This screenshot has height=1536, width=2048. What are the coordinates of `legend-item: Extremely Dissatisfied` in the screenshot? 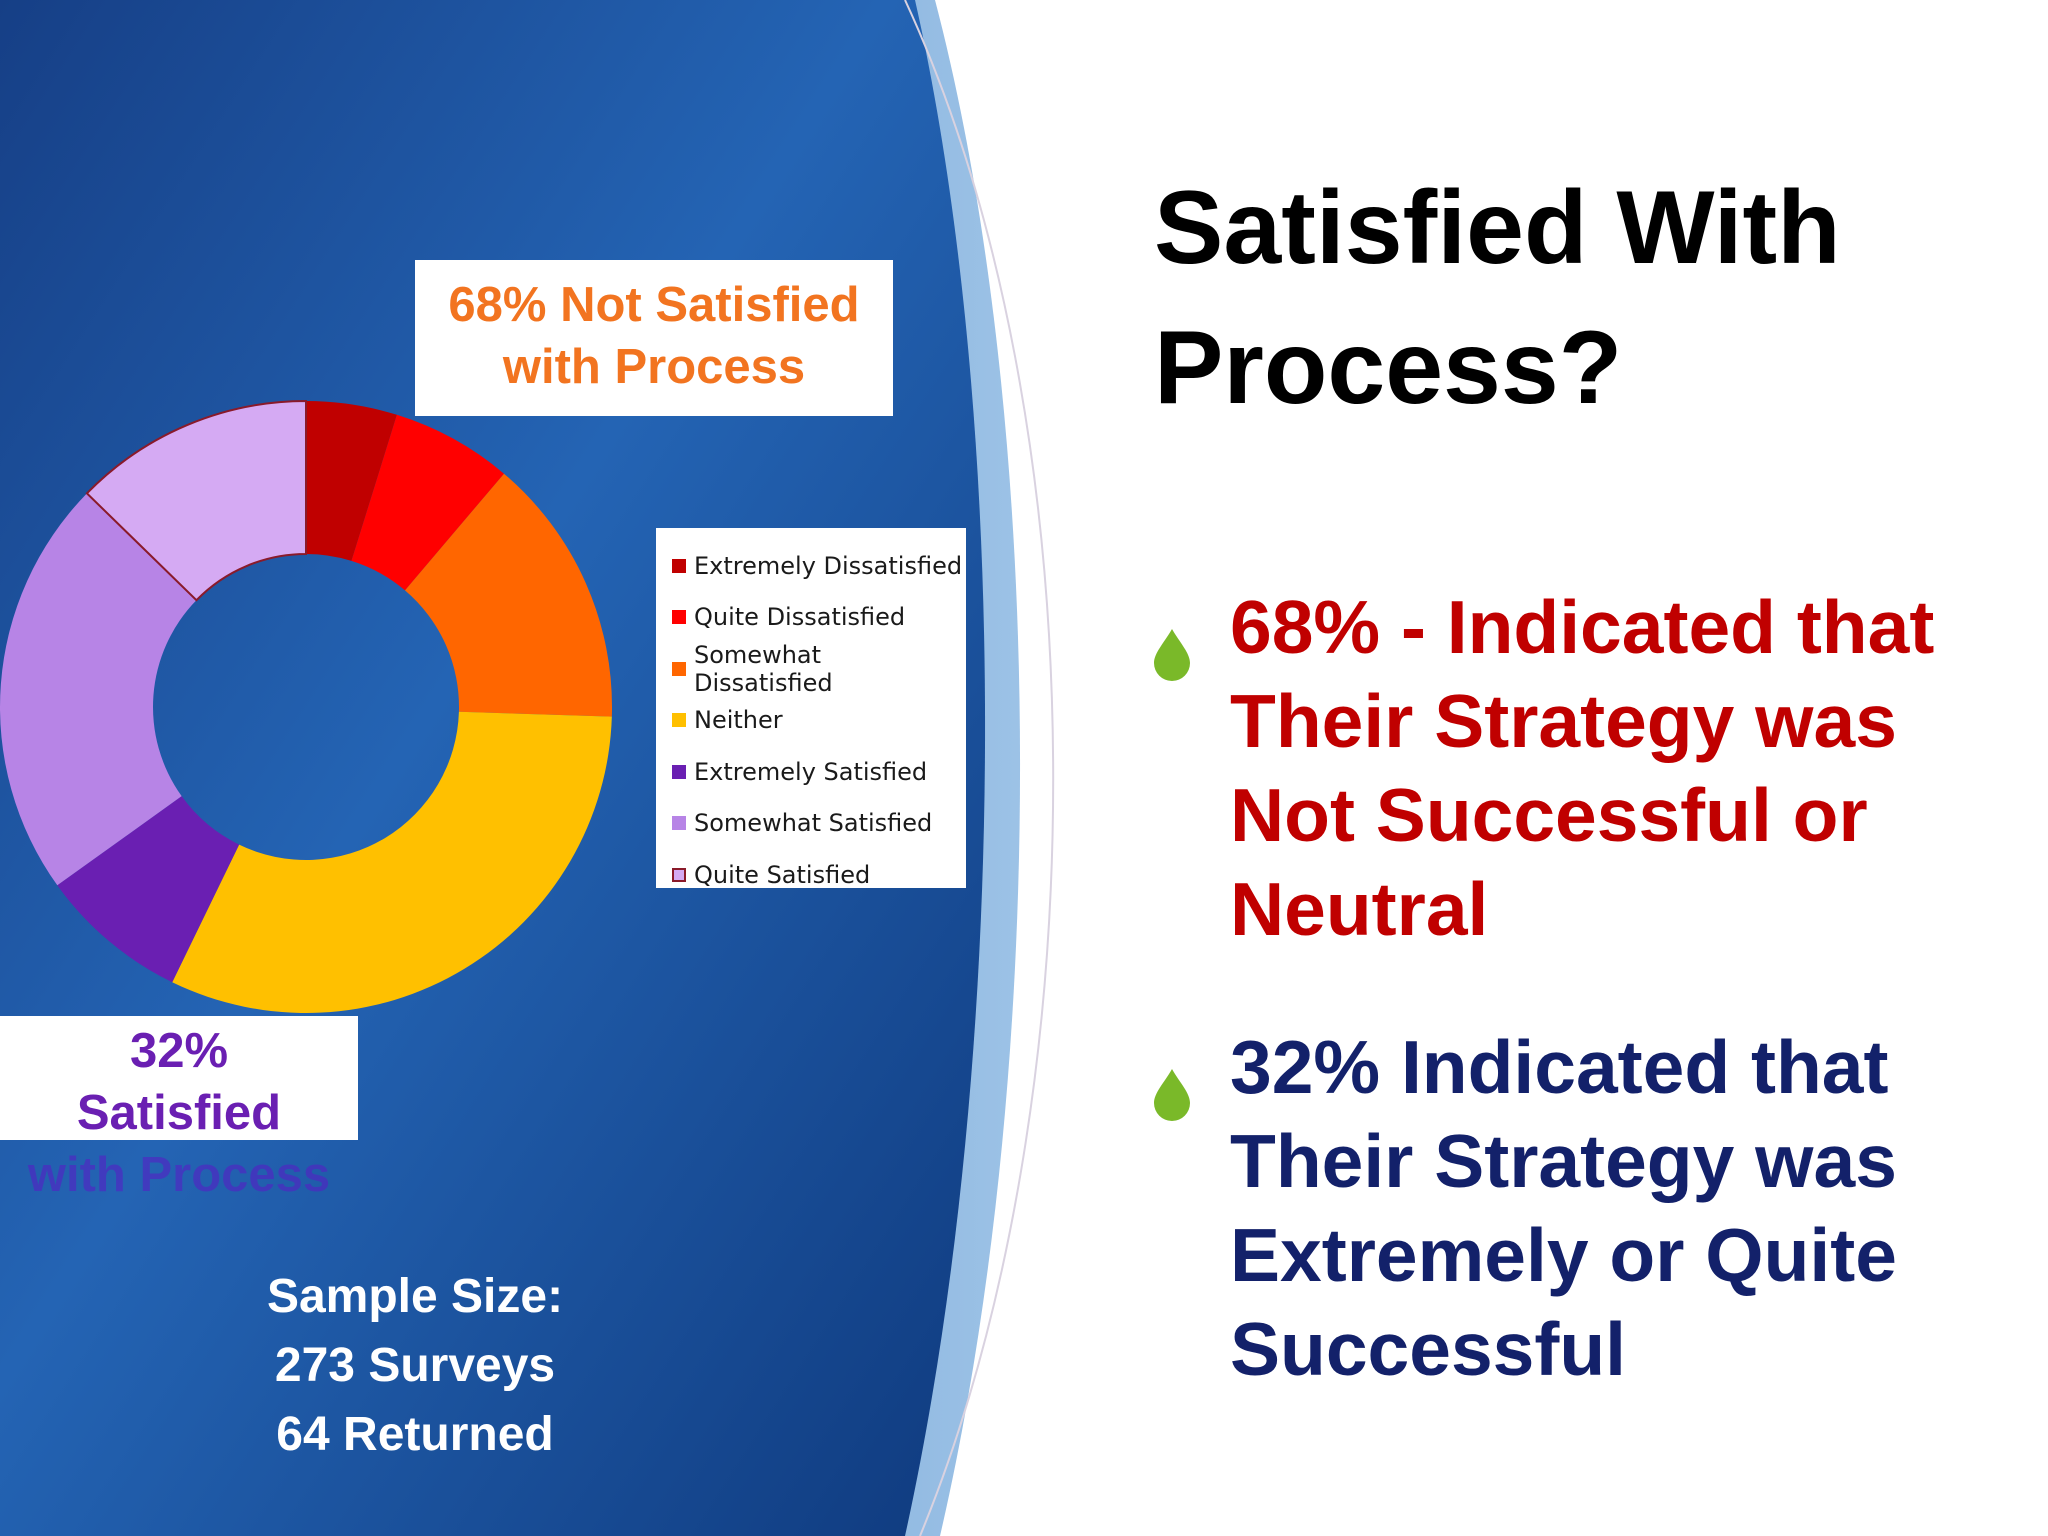 It's located at (819, 566).